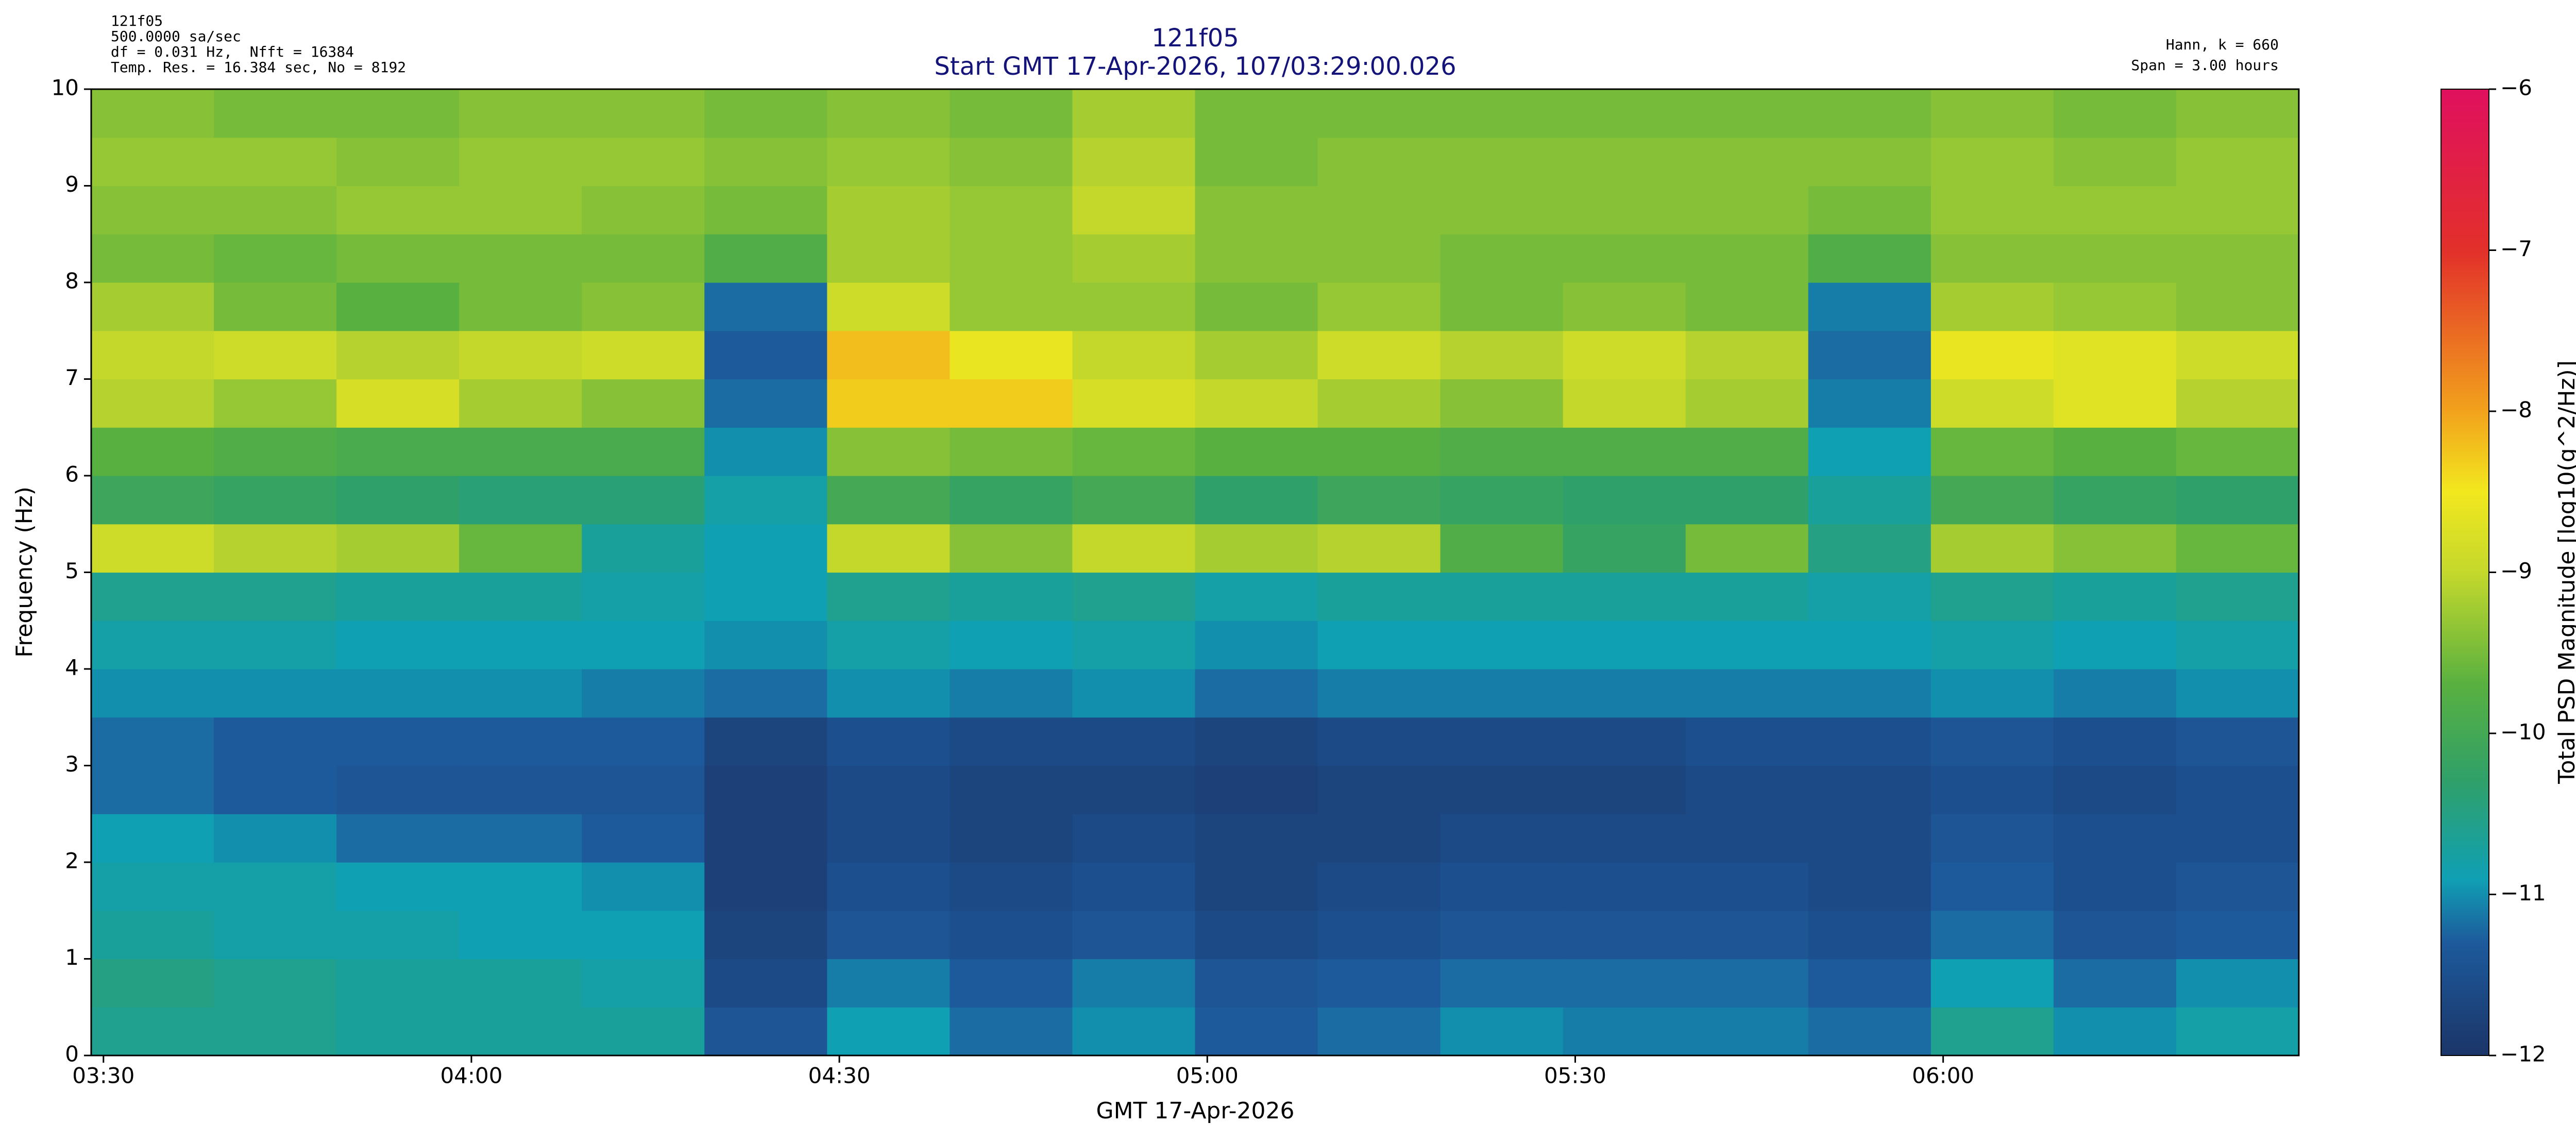  I want to click on colorbar-tick-label: −10, so click(2523, 732).